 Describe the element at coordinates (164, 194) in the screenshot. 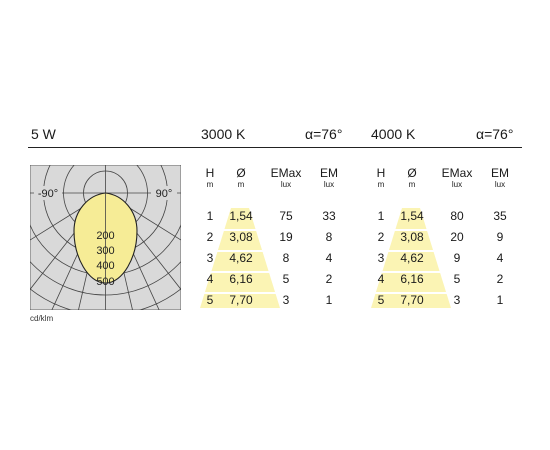

I see `angle-label-right: 90°` at that location.